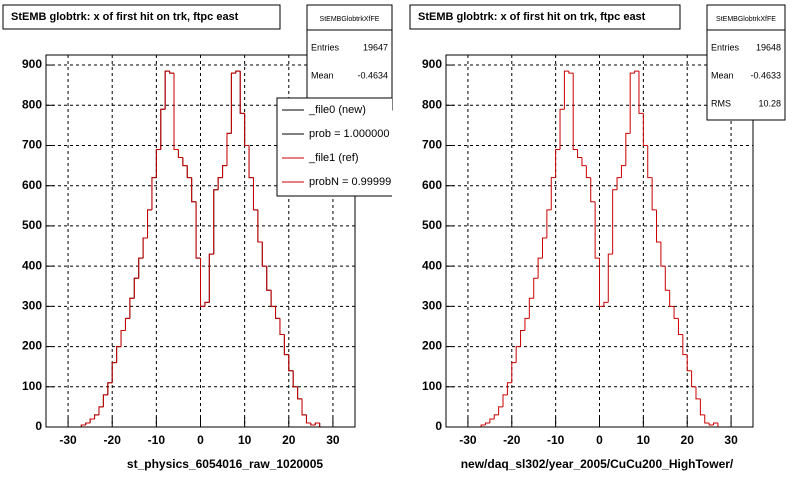 Image resolution: width=800 pixels, height=480 pixels. Describe the element at coordinates (468, 440) in the screenshot. I see `x-tick-label: -30` at that location.